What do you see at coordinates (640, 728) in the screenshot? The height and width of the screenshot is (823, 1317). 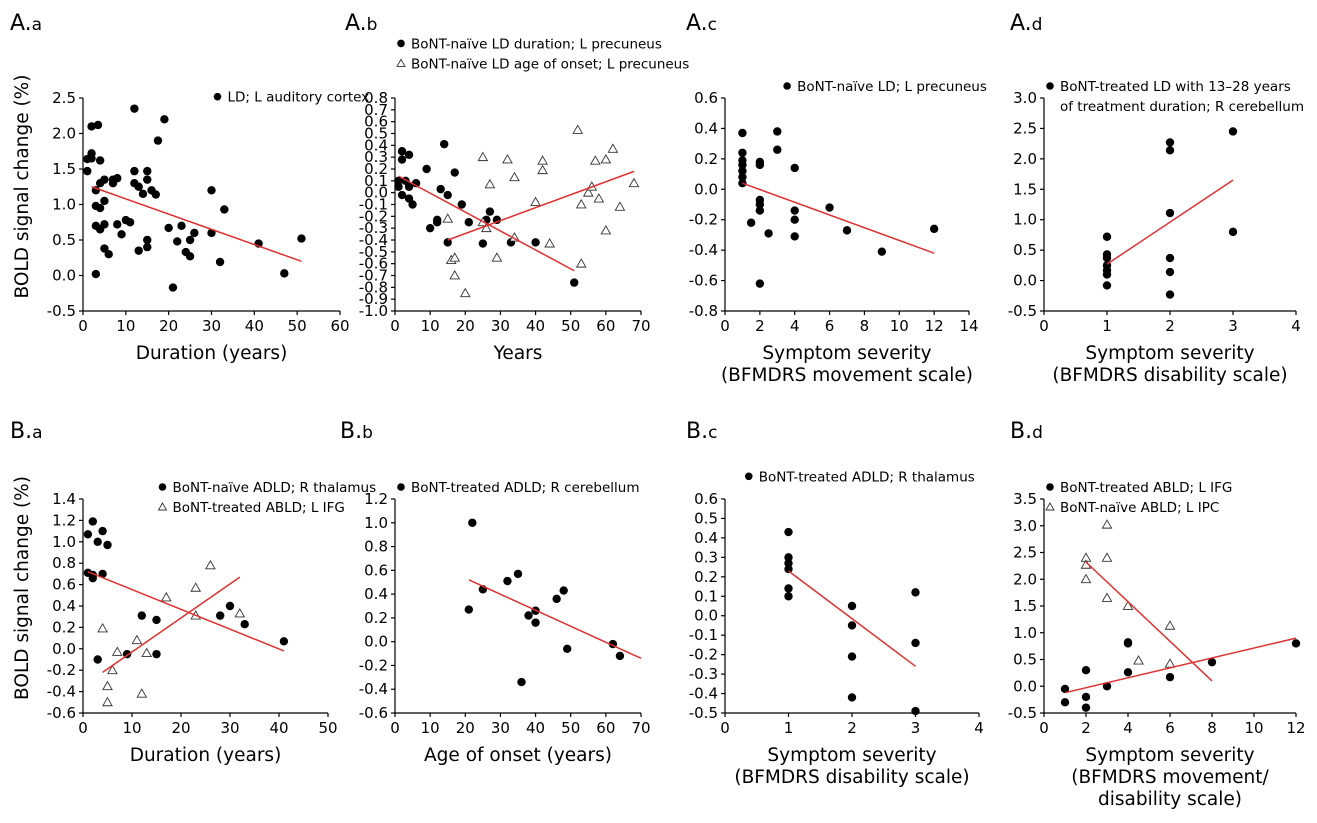 I see `x-tick-label: 70` at bounding box center [640, 728].